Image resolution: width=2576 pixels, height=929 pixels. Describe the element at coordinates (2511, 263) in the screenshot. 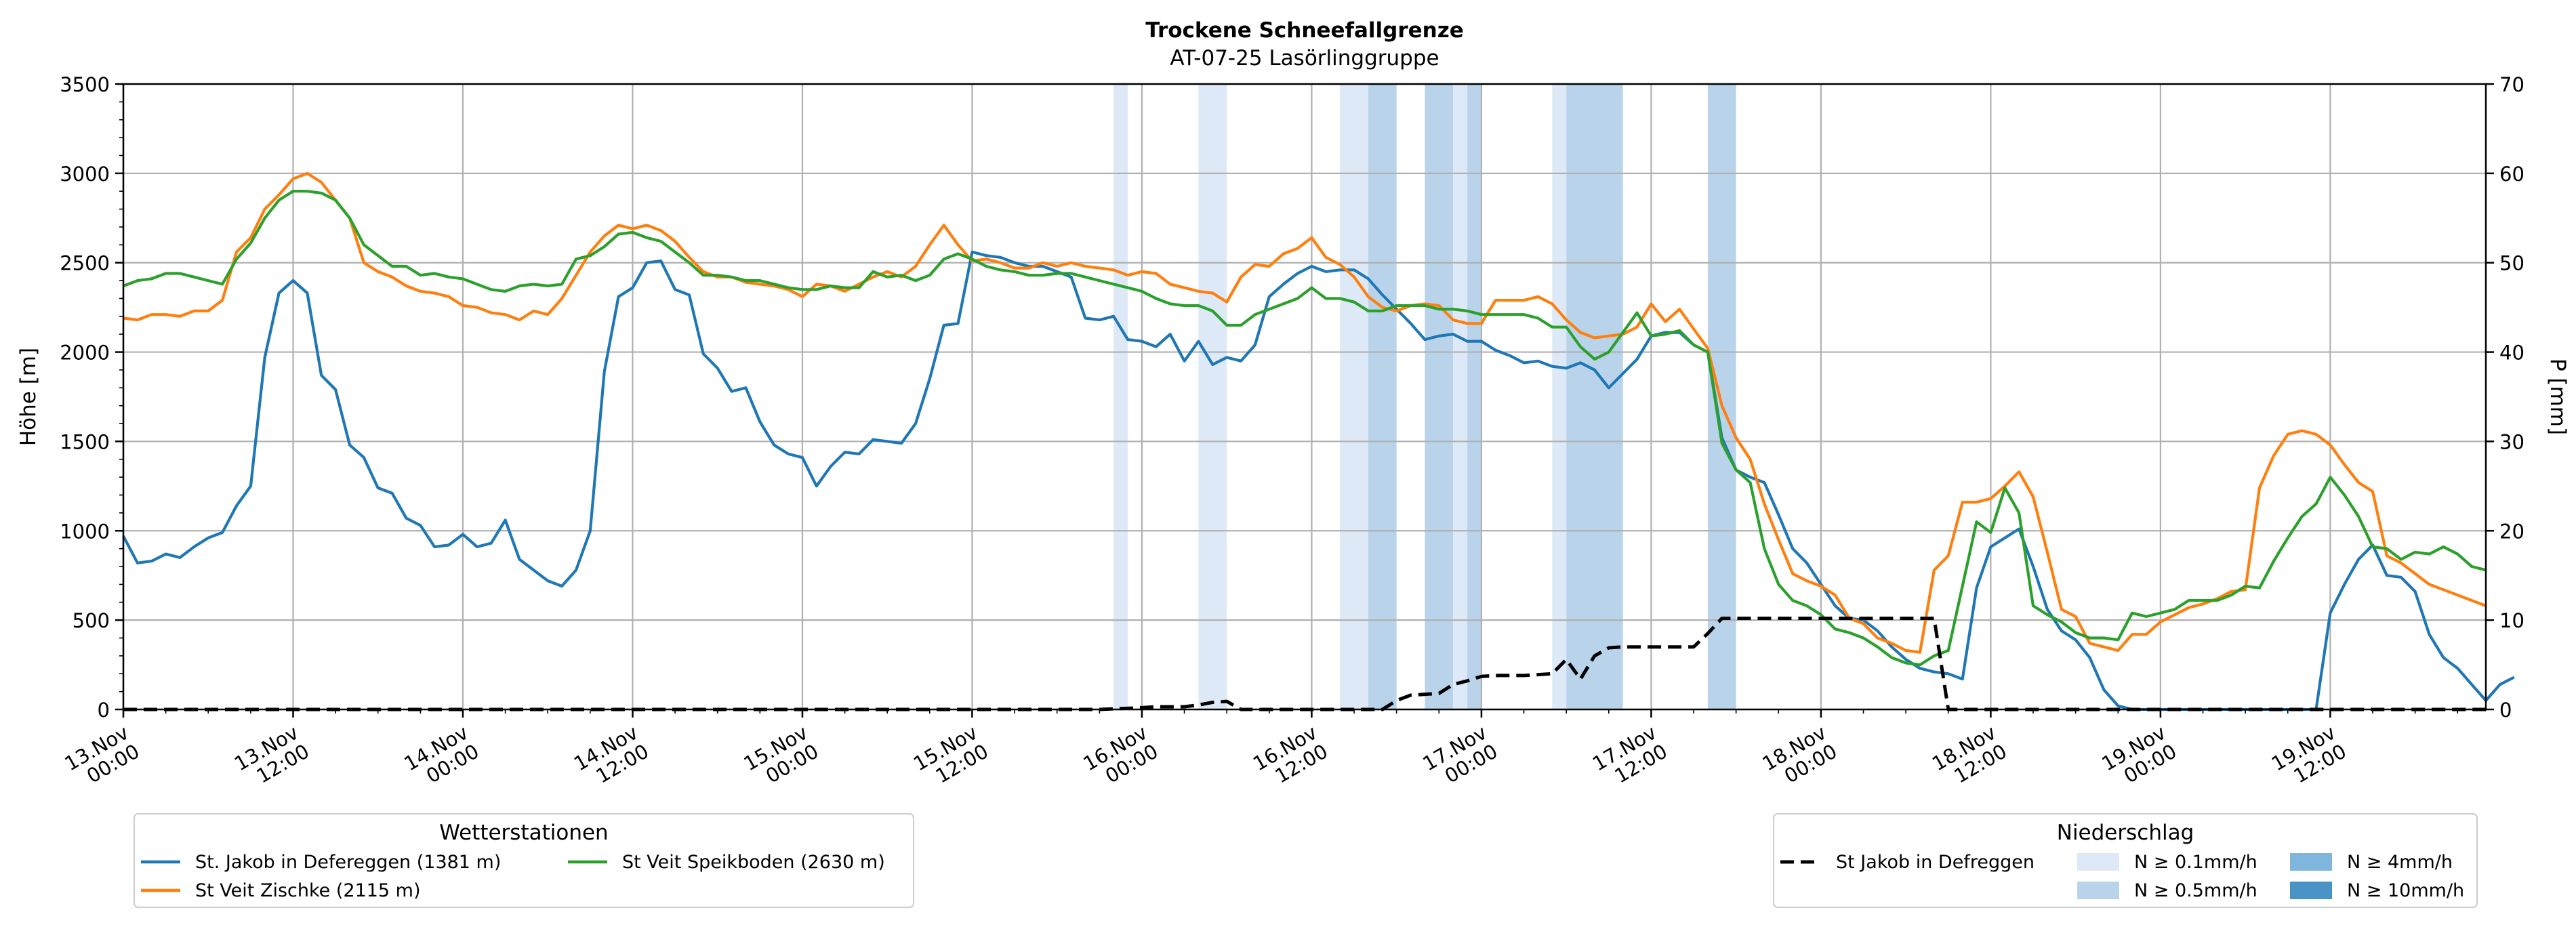

I see `y-right-tick-label: 50` at that location.